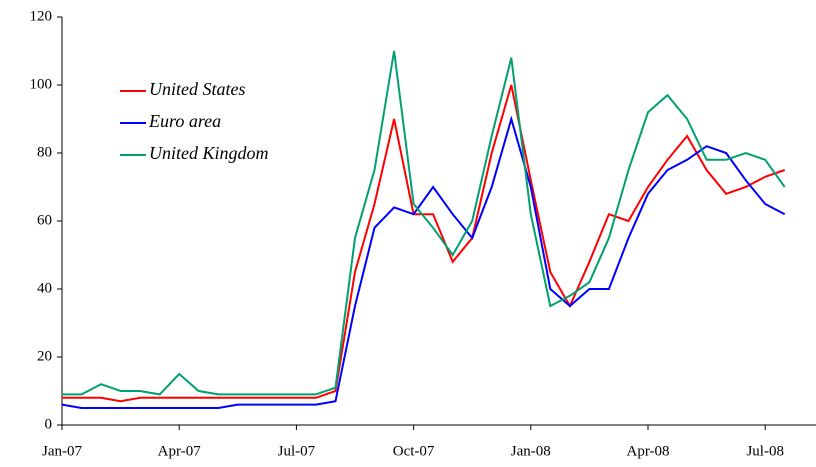 The image size is (816, 467). What do you see at coordinates (180, 451) in the screenshot?
I see `x-tick-label: Apr-07` at bounding box center [180, 451].